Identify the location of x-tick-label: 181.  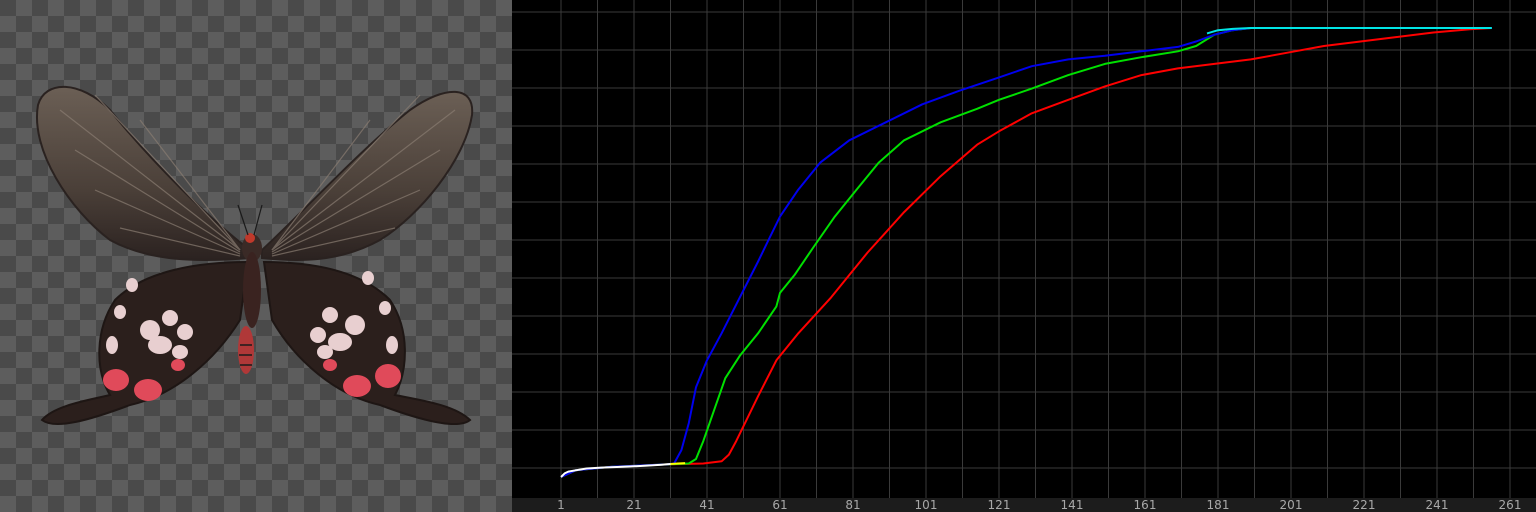
(1218, 505).